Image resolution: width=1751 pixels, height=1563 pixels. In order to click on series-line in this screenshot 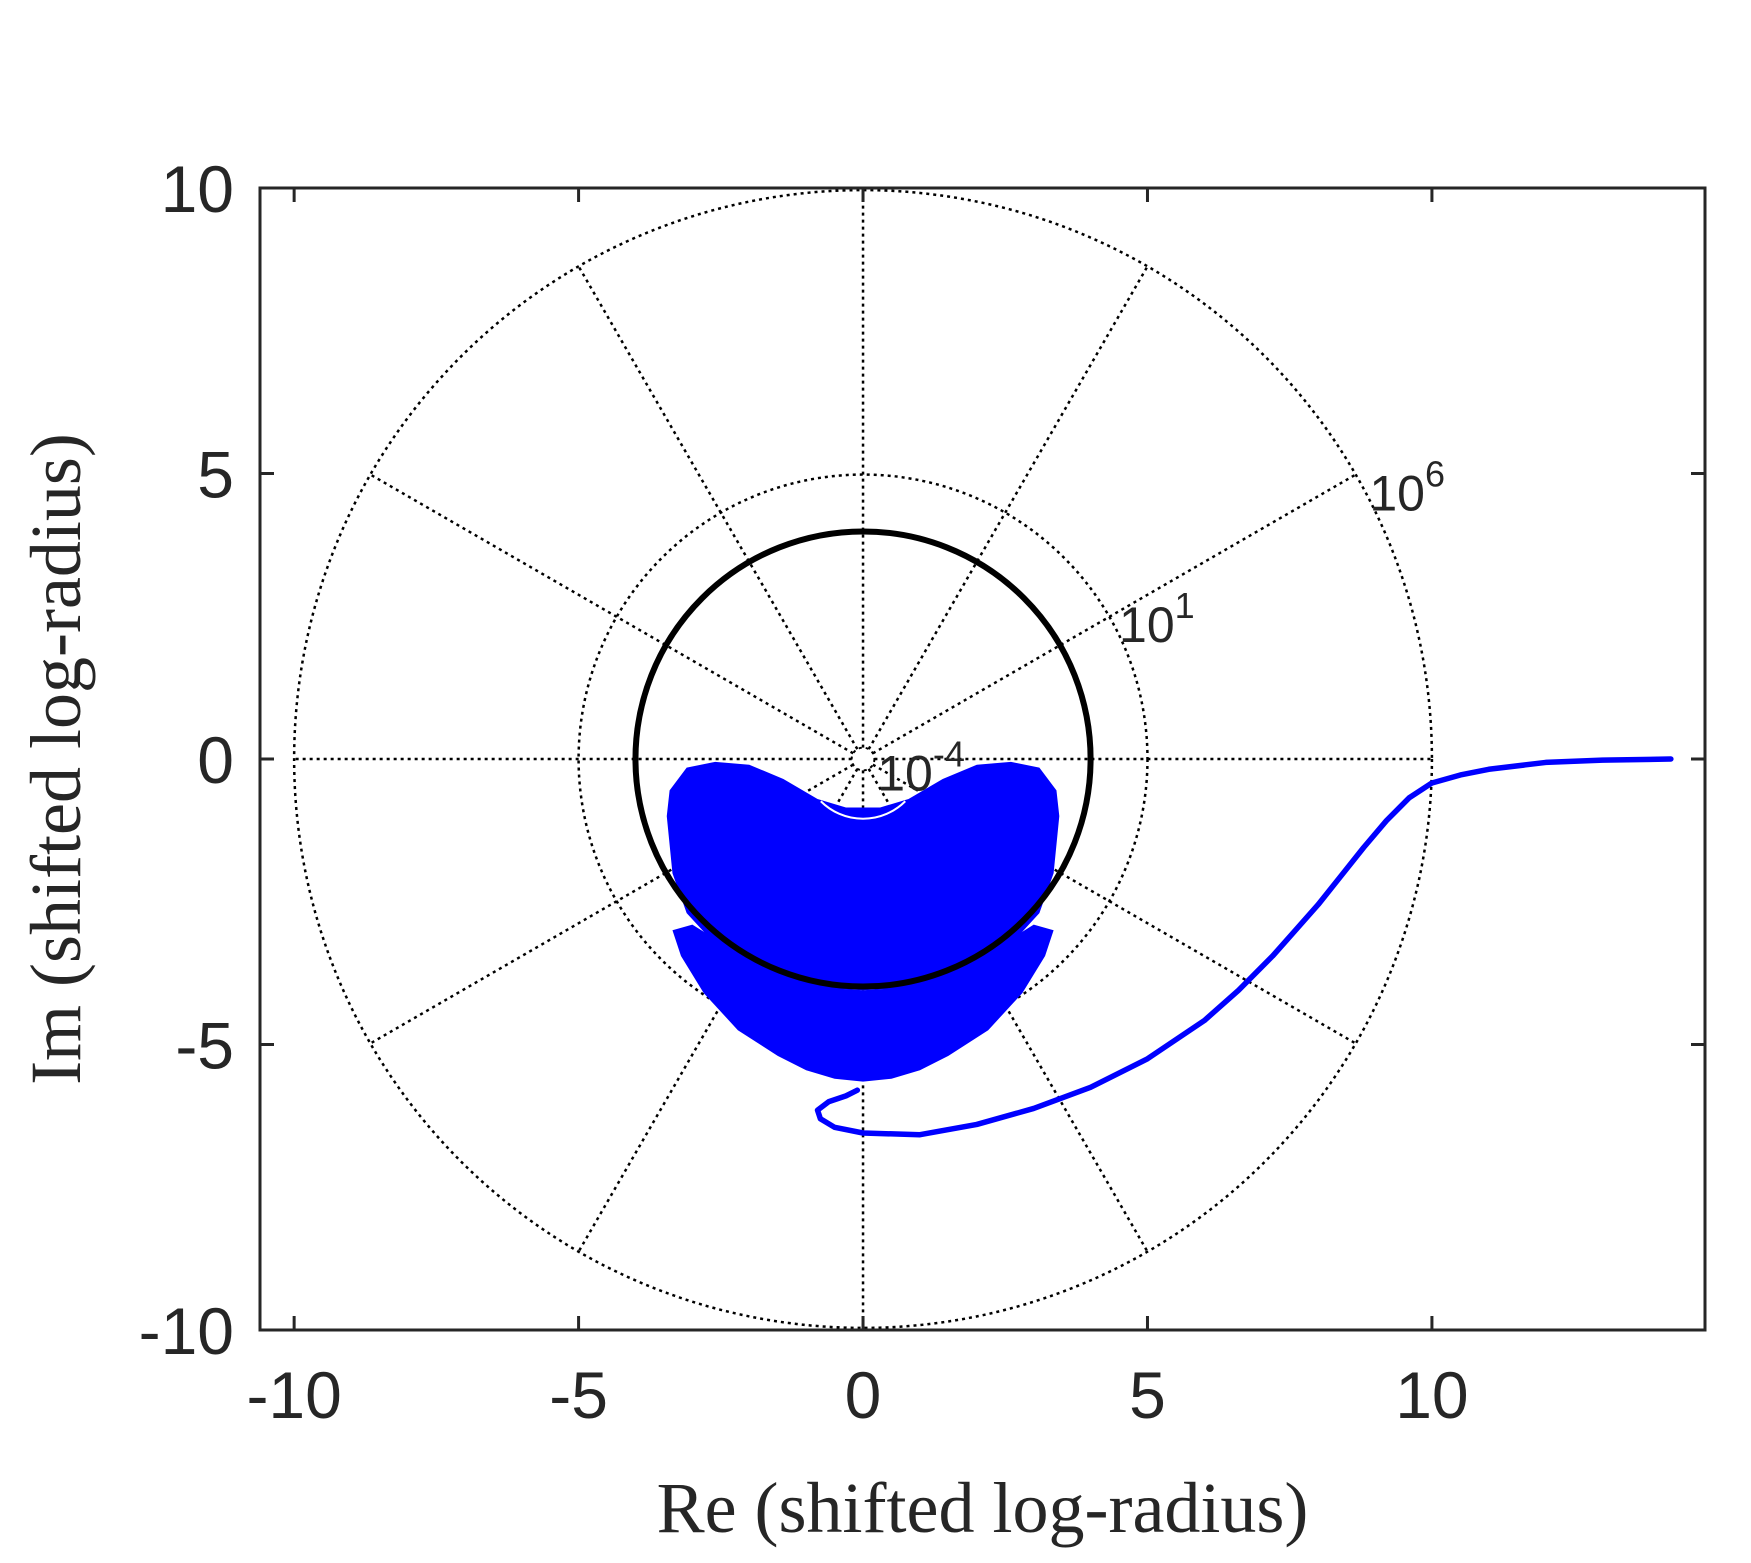, I will do `click(1244, 947)`.